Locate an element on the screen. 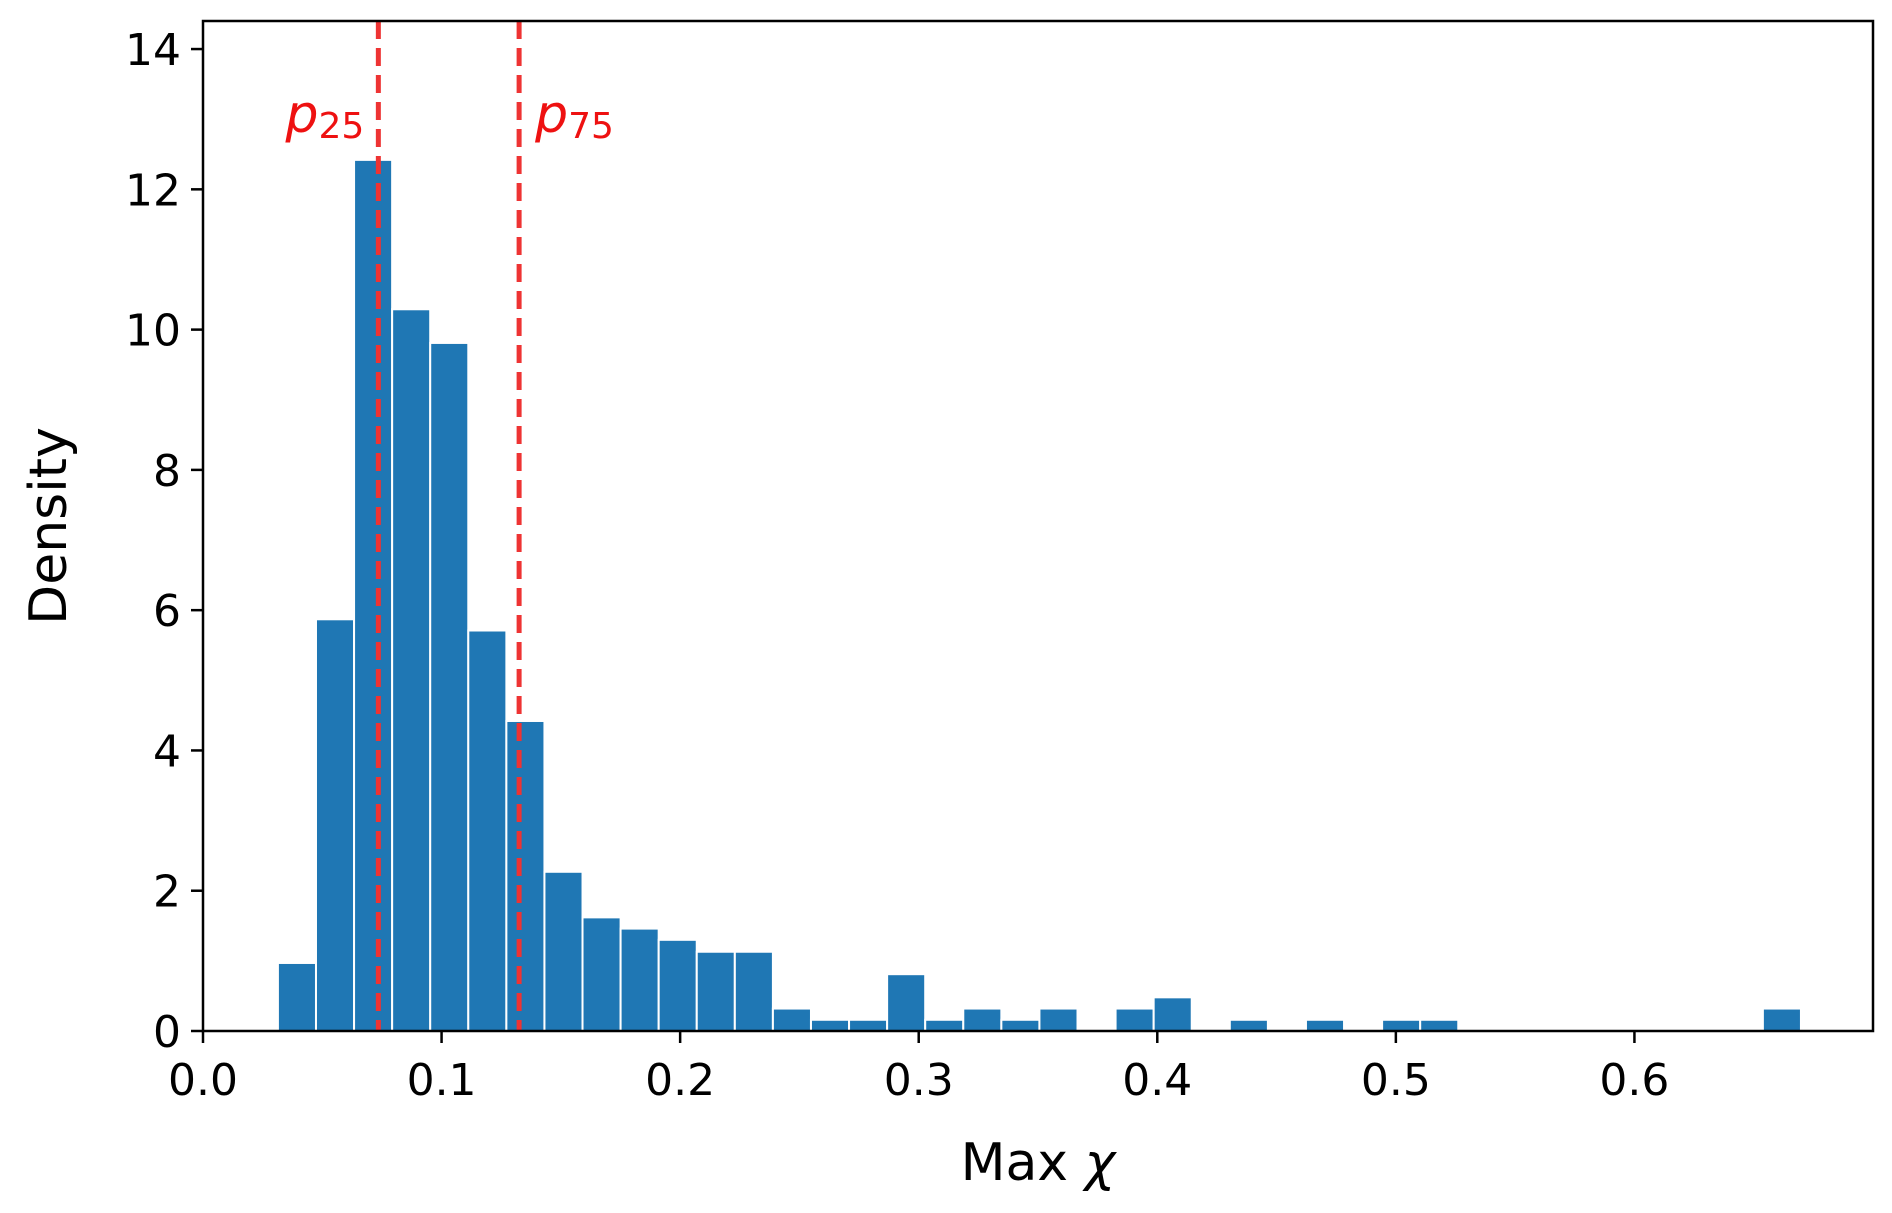 This screenshot has height=1213, width=1892. reference-label-p25: p25 is located at coordinates (325, 116).